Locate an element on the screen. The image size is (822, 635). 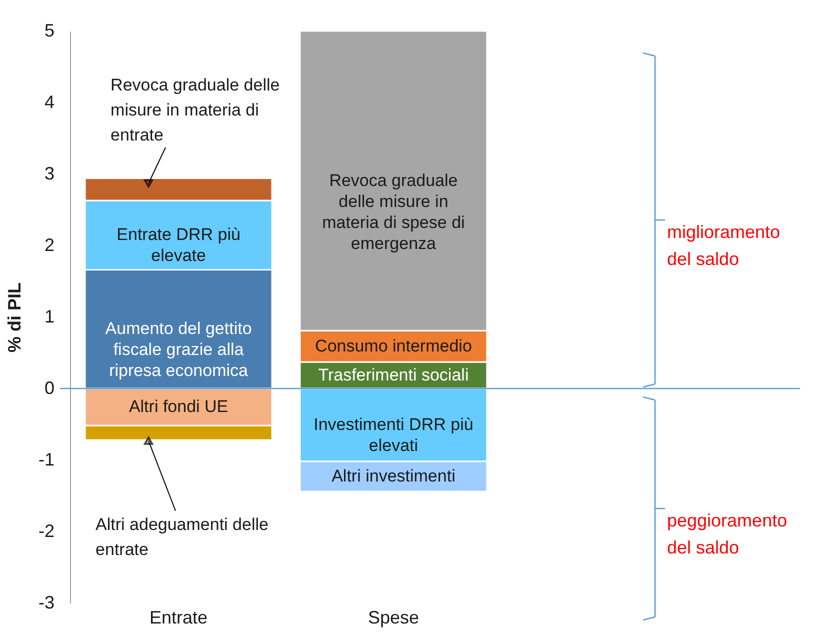
series-label: Altri investimenti is located at coordinates (394, 476).